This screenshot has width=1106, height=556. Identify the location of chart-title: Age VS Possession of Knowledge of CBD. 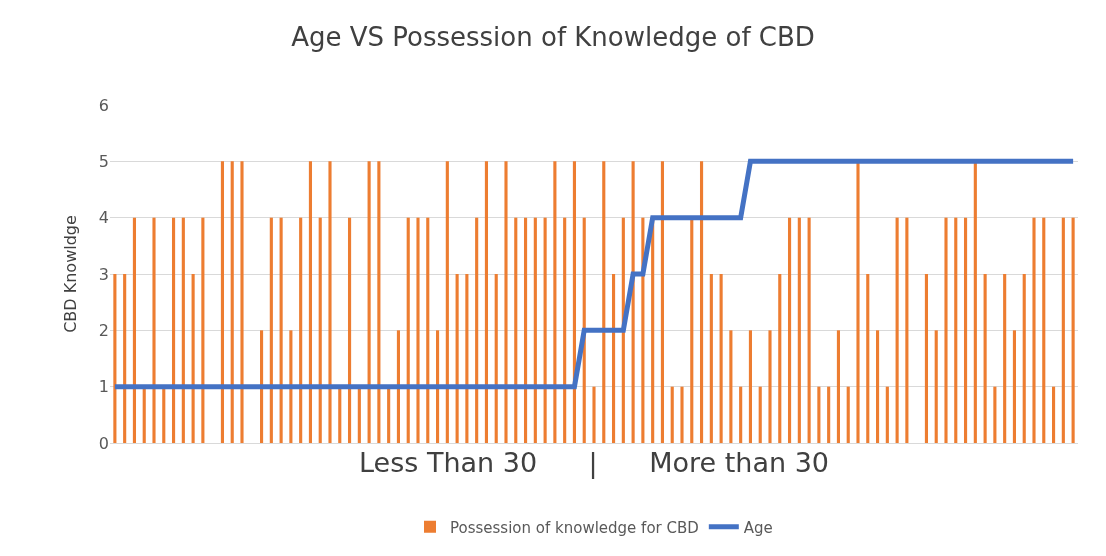
(553, 37).